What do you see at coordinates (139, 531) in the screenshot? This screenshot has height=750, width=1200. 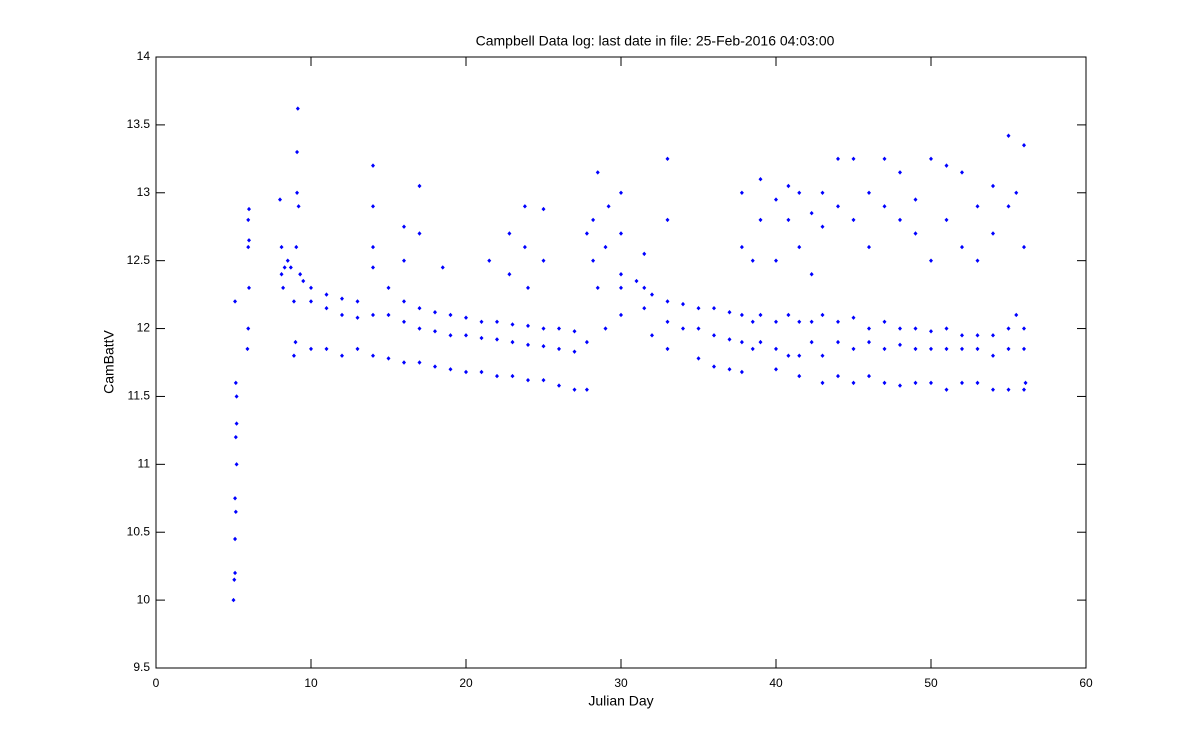 I see `y-tick-label: 10.5` at bounding box center [139, 531].